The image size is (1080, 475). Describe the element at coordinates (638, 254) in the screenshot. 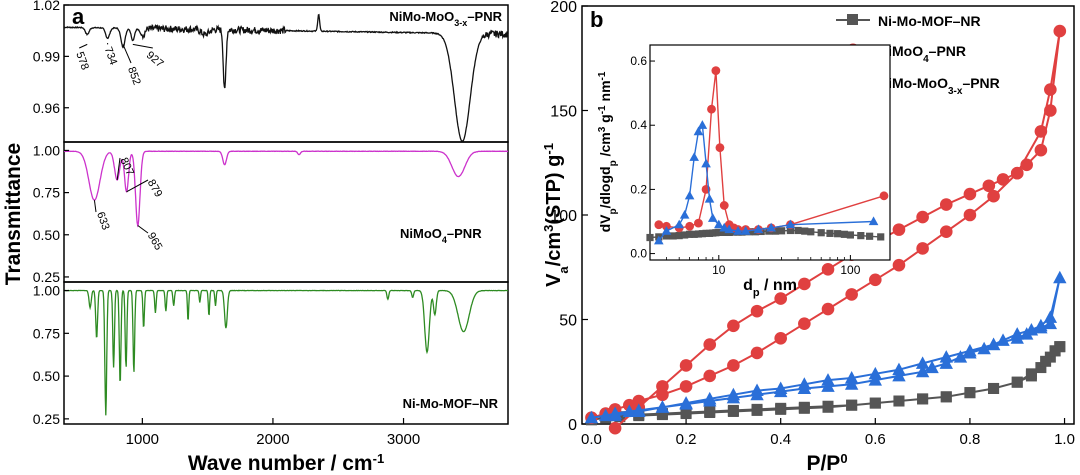

I see `inset-ytick-label: 0.0` at that location.